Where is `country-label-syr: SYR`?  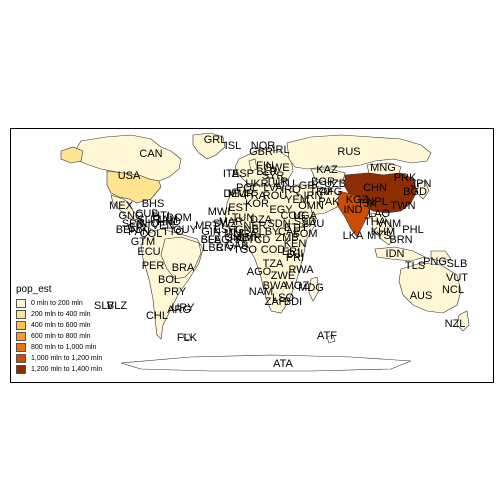
country-label-syr: SYR is located at coordinates (273, 176).